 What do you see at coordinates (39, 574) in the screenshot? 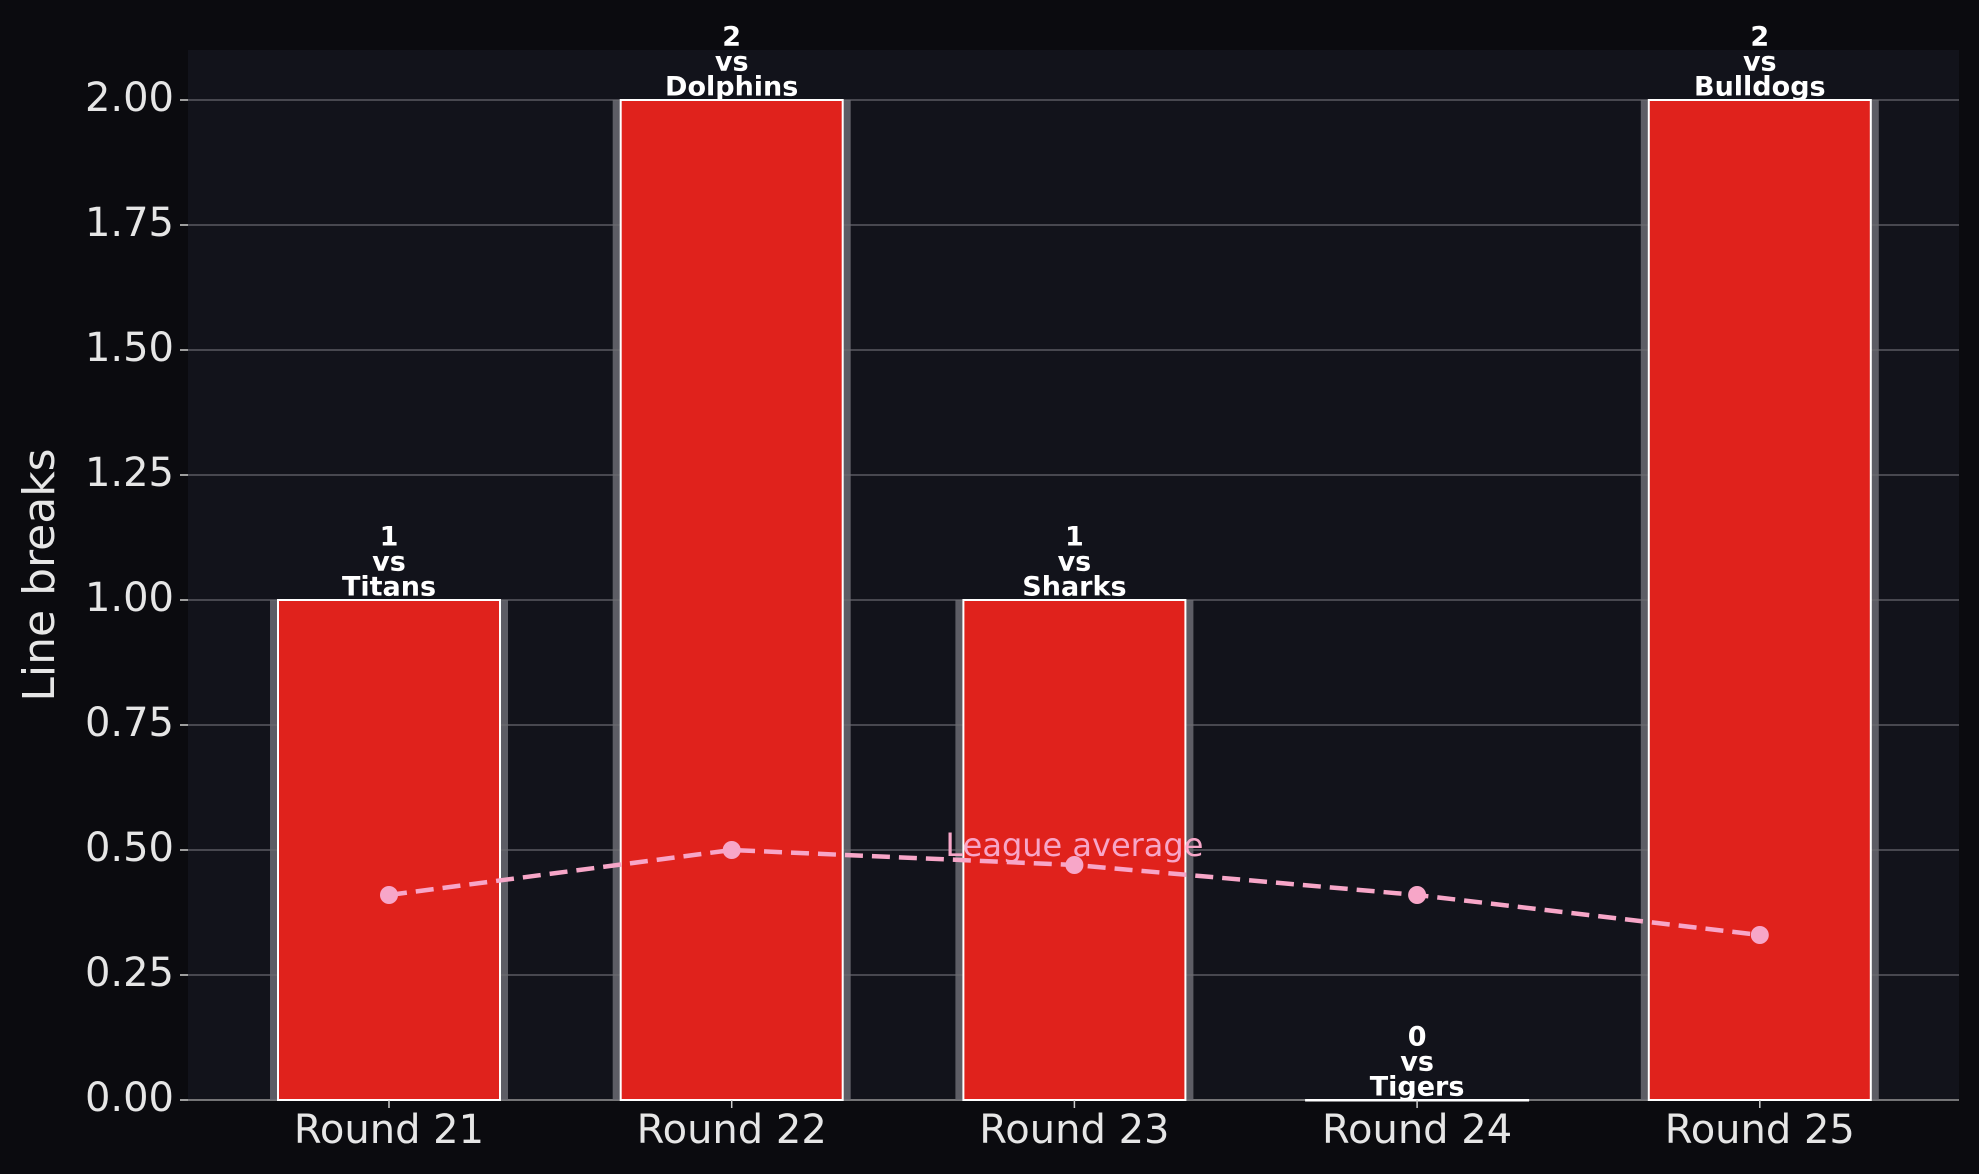
I see `y-axis-label: Line breaks` at bounding box center [39, 574].